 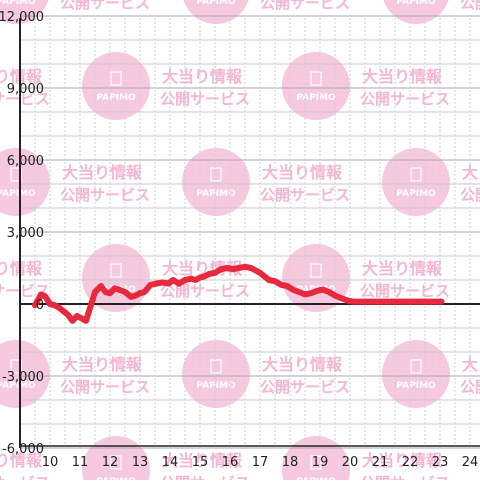 What do you see at coordinates (230, 462) in the screenshot?
I see `x-tick-label: 16` at bounding box center [230, 462].